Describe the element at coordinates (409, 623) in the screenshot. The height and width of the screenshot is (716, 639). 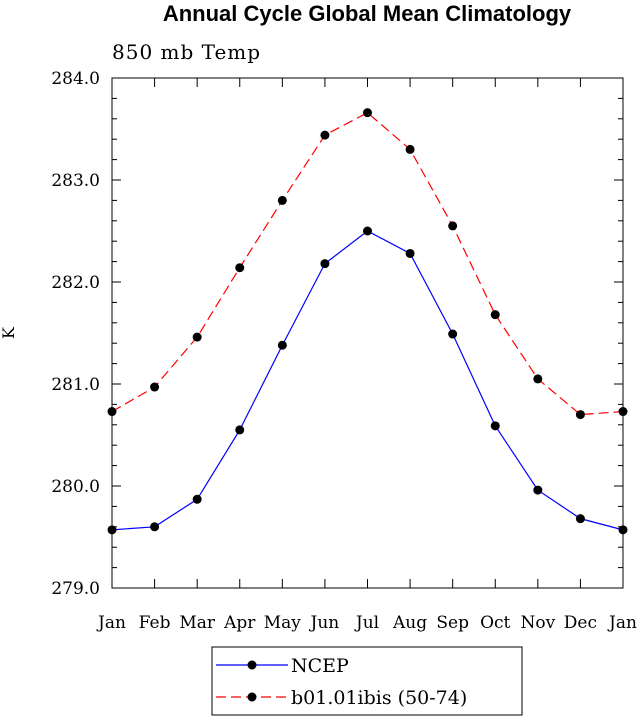
I see `x-tick-label: Aug` at that location.